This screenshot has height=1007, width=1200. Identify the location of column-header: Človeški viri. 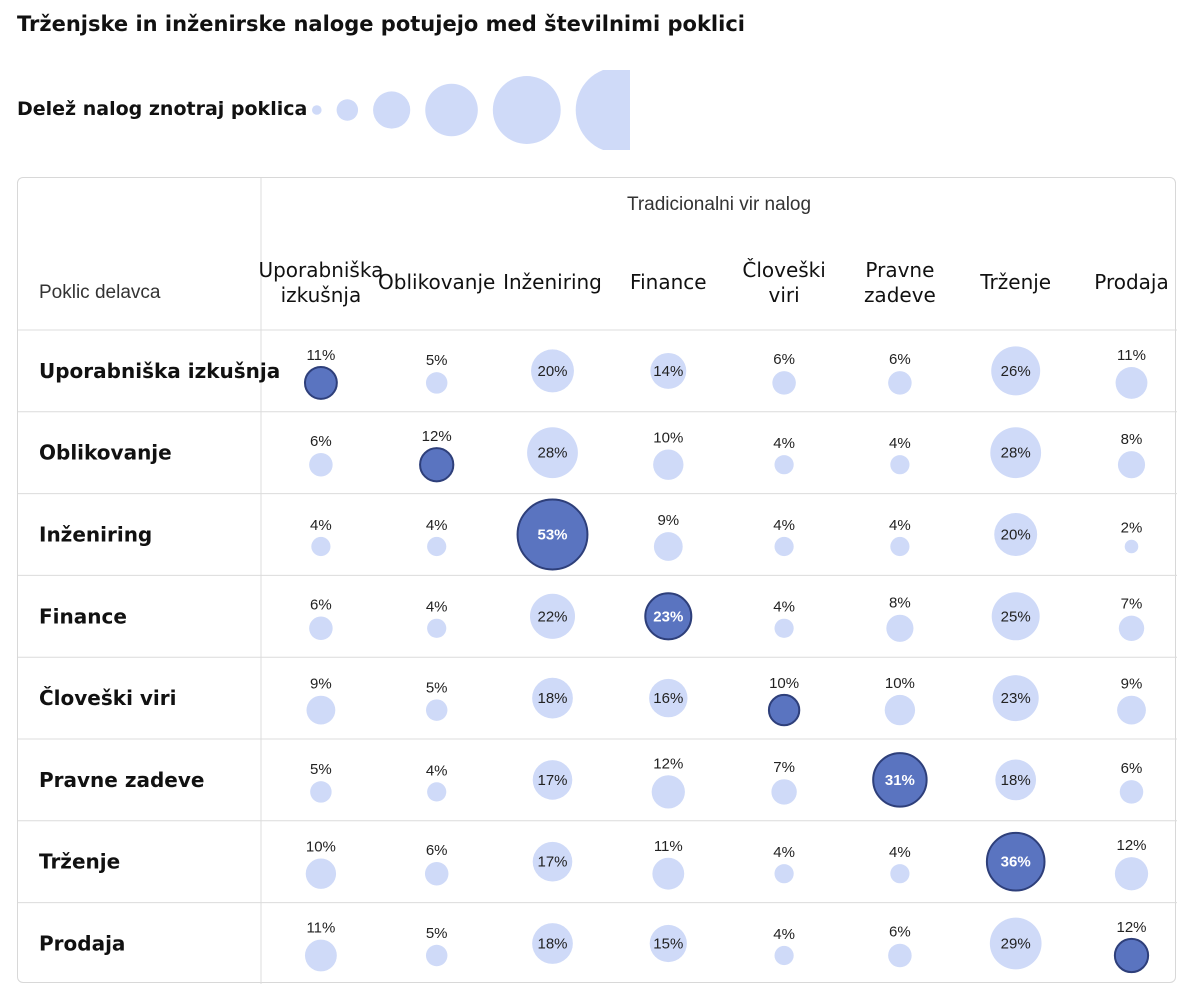
(783, 282).